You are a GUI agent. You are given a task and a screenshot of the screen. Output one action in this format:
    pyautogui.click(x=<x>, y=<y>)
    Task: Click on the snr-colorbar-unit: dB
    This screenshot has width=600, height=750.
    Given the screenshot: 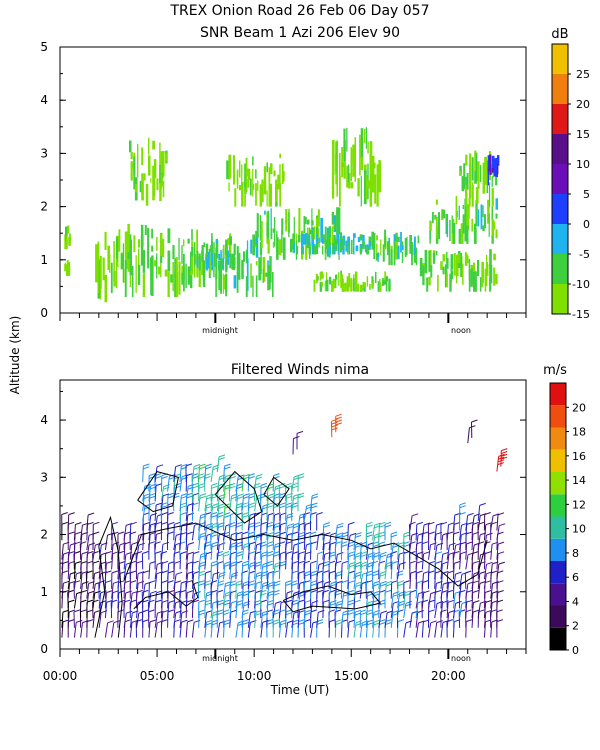 What is the action you would take?
    pyautogui.click(x=559, y=34)
    